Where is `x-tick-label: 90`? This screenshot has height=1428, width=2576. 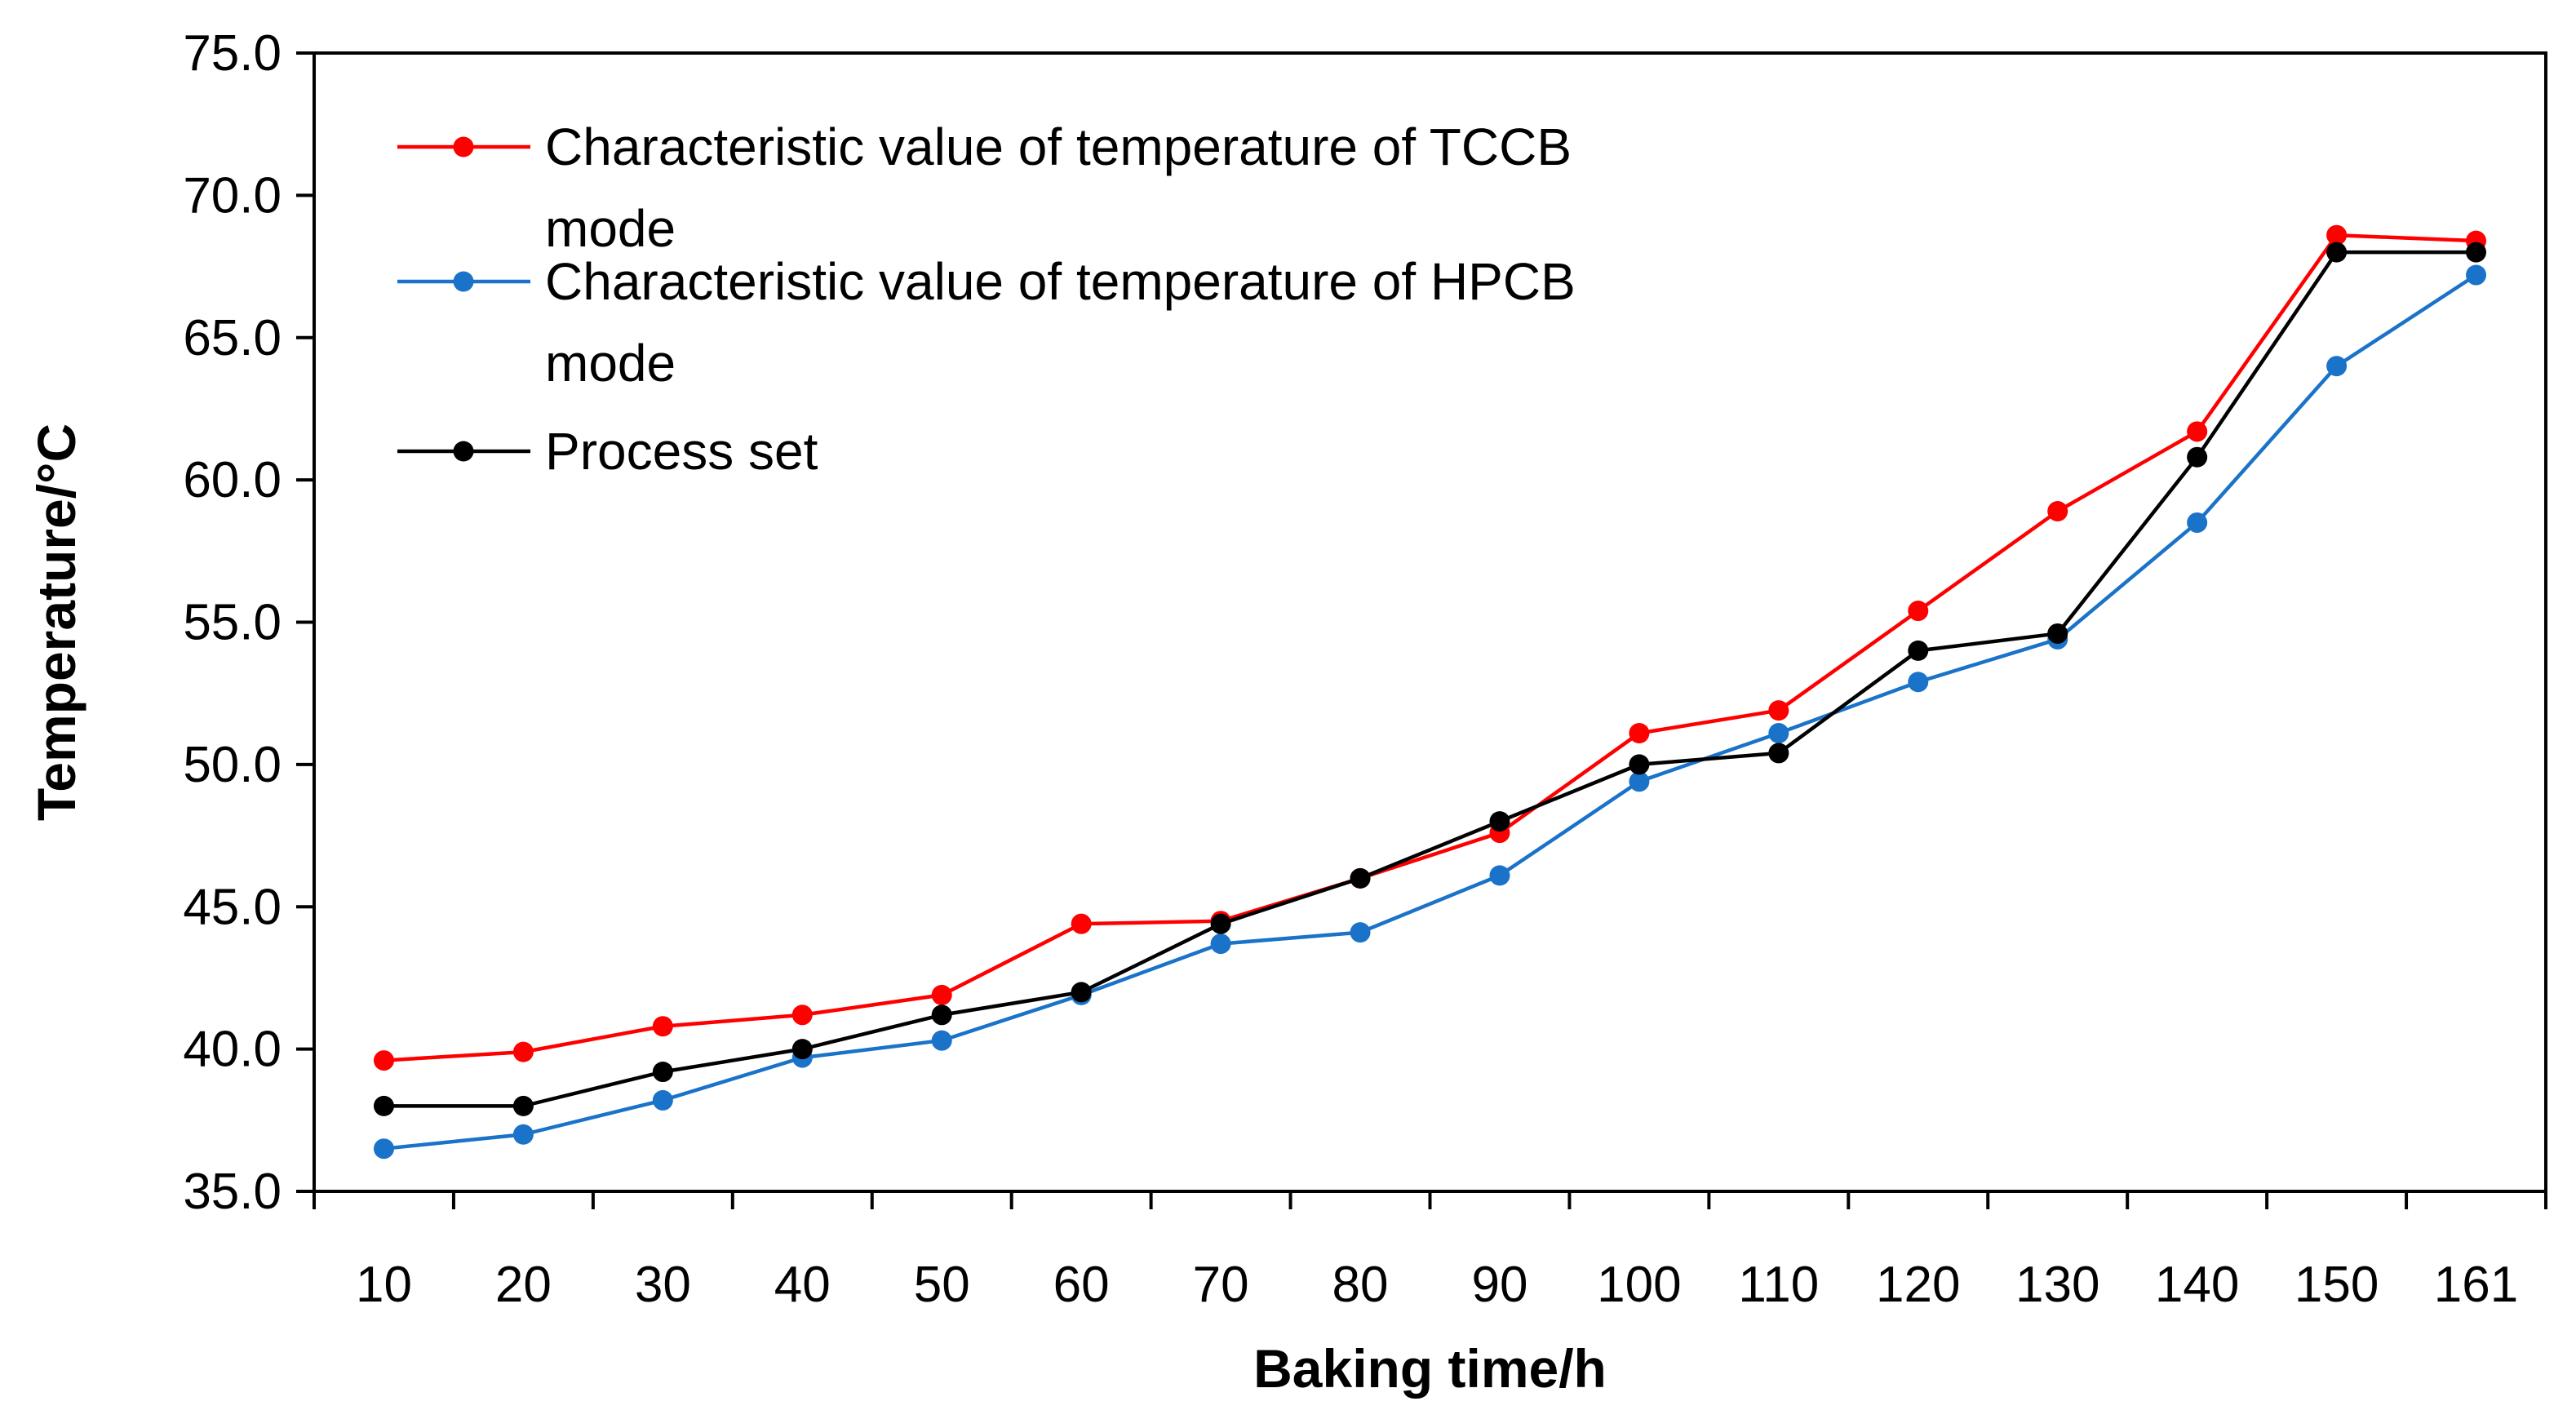
x-tick-label: 90 is located at coordinates (1499, 1285).